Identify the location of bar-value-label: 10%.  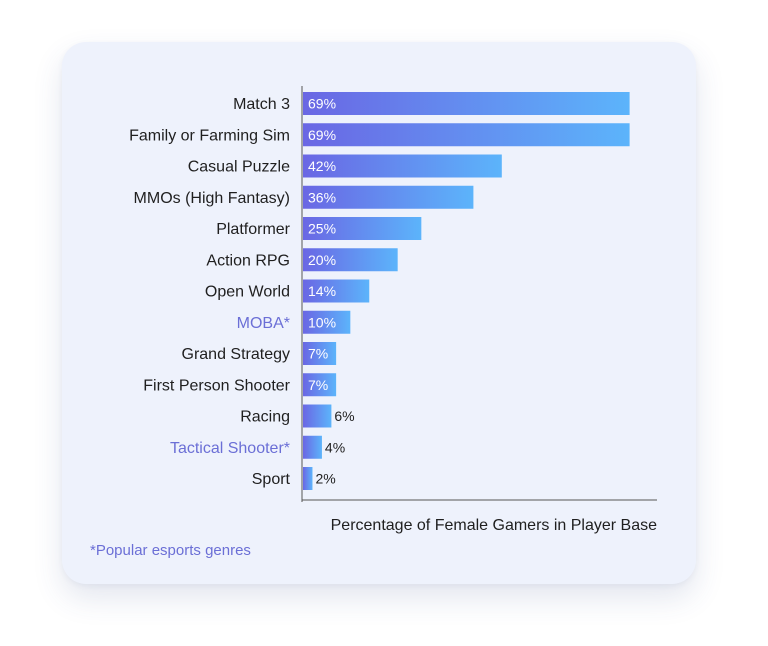
(322, 322).